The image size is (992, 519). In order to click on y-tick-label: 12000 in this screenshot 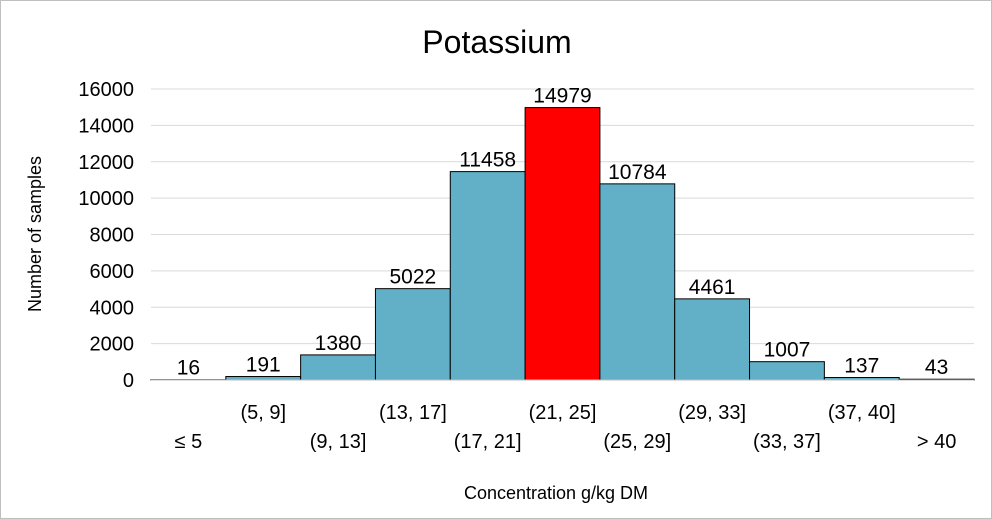, I will do `click(106, 163)`.